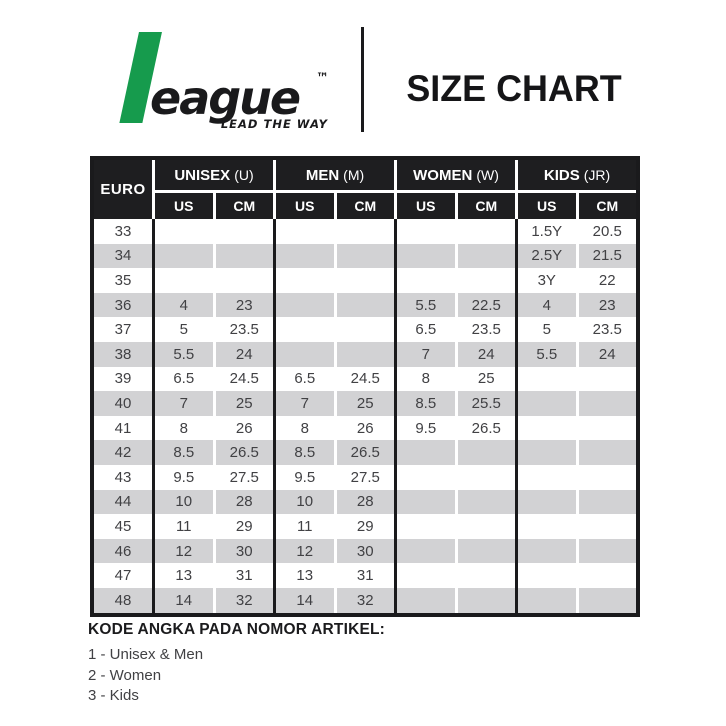 The width and height of the screenshot is (726, 726). I want to click on table-row: 42 8.5 26.5 8.5 26.5, so click(365, 452).